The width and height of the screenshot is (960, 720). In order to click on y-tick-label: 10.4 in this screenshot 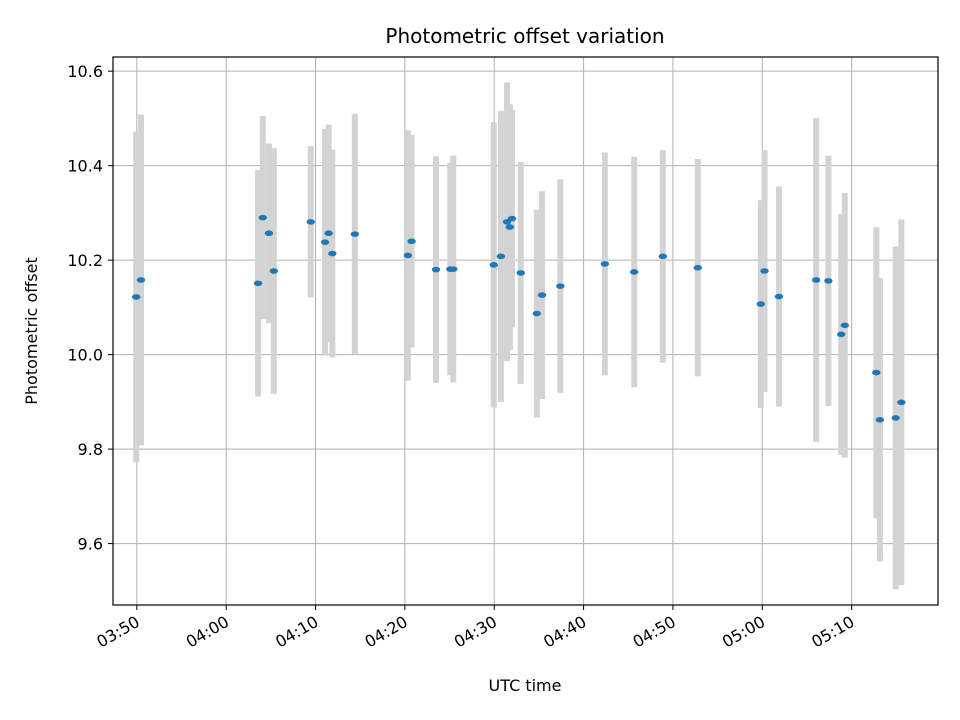, I will do `click(85, 166)`.